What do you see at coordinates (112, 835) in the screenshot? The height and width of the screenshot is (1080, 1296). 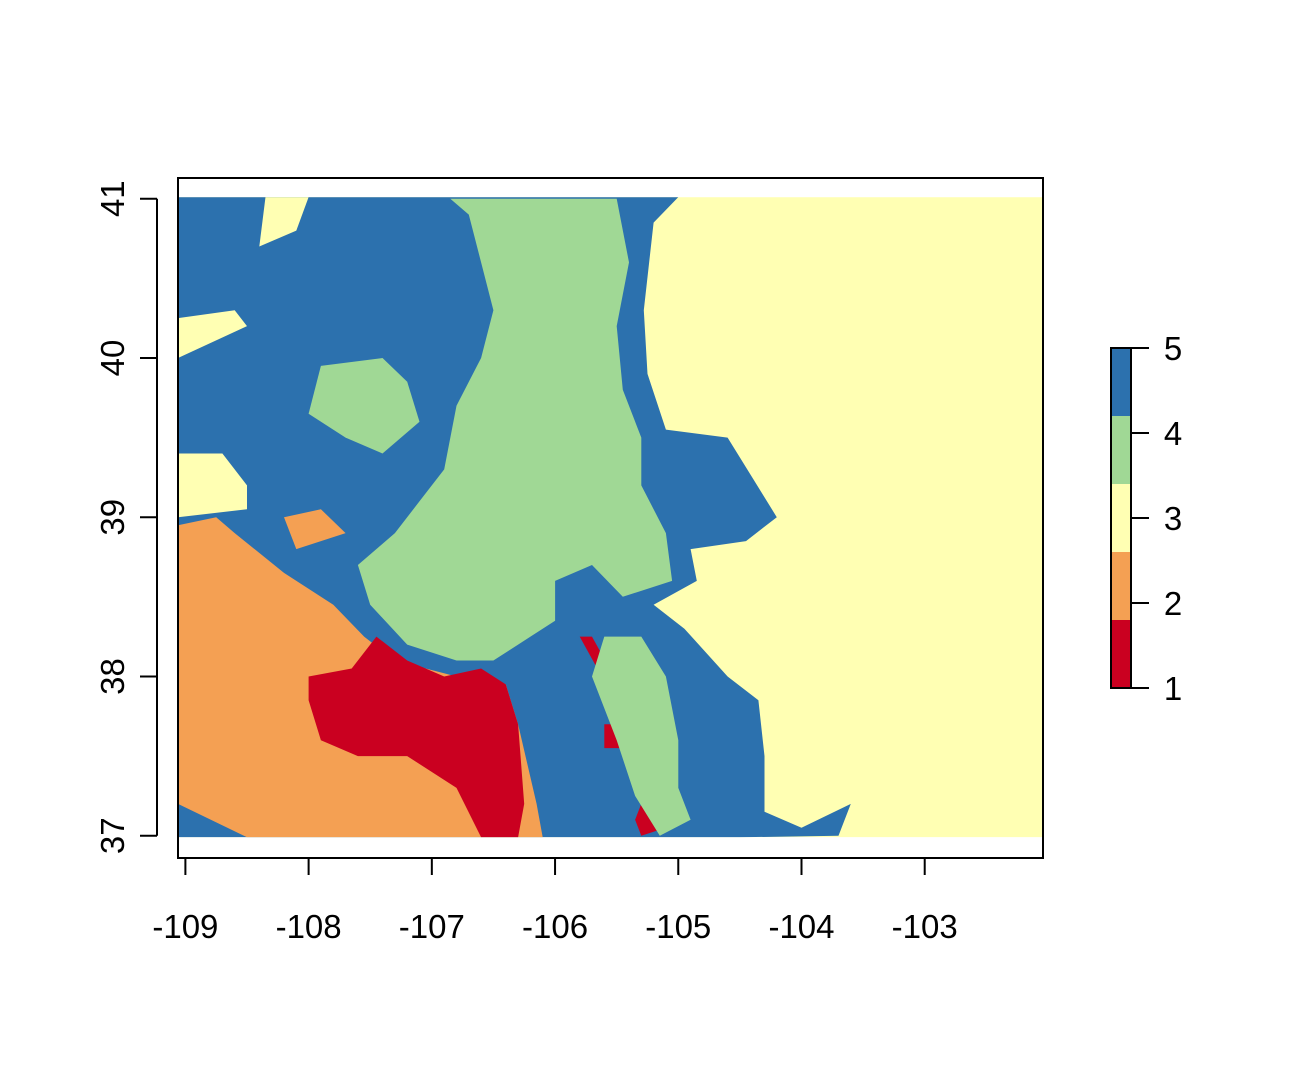 I see `y-tick-label: 37` at bounding box center [112, 835].